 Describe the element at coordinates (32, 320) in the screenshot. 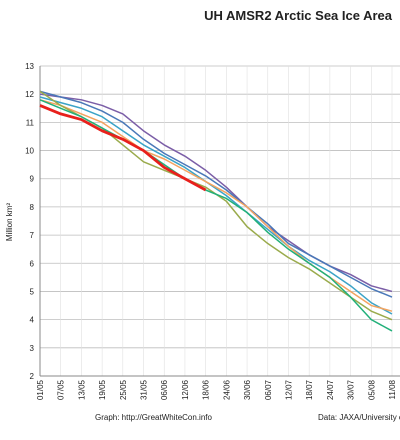

I see `y-tick-label: 4` at that location.